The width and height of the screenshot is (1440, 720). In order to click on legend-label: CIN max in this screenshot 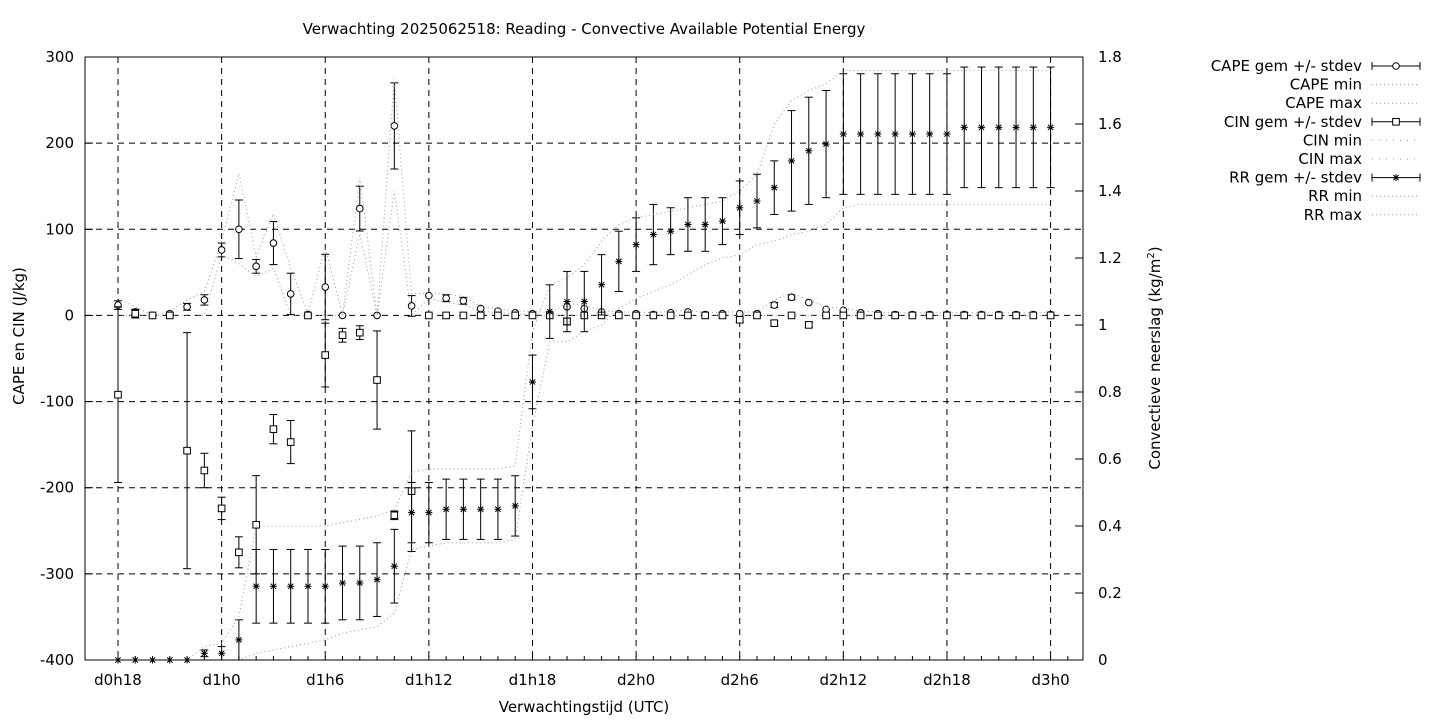, I will do `click(1330, 159)`.